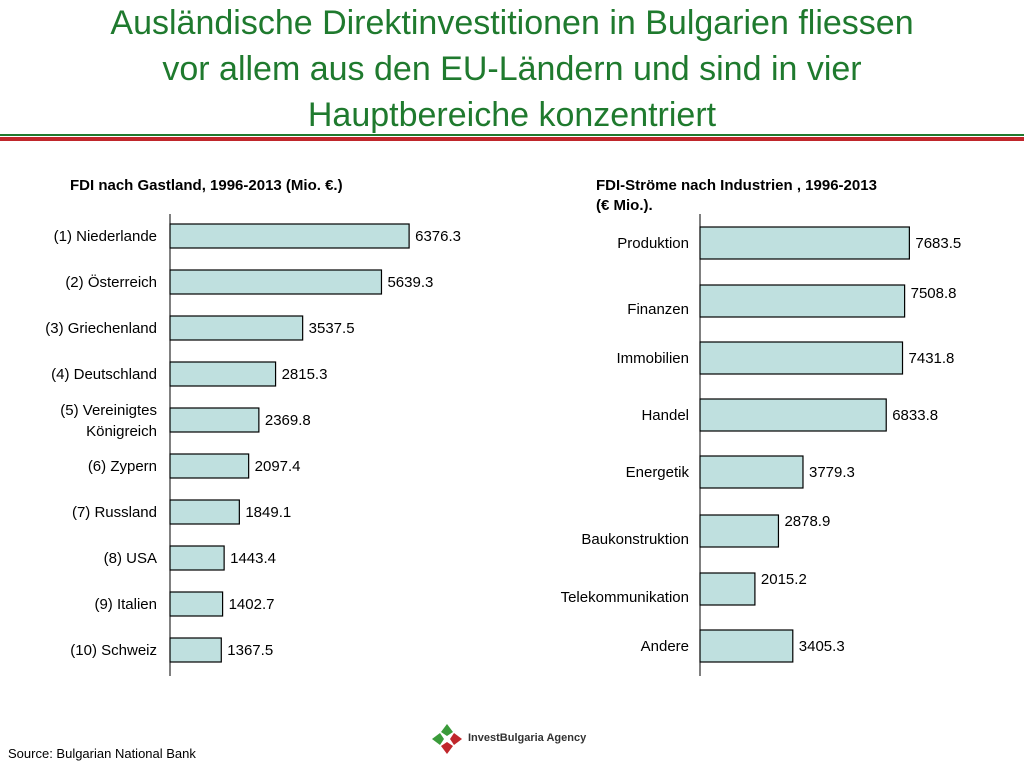 Image resolution: width=1024 pixels, height=768 pixels. I want to click on chart-2-category-label-5: Energetik, so click(658, 472).